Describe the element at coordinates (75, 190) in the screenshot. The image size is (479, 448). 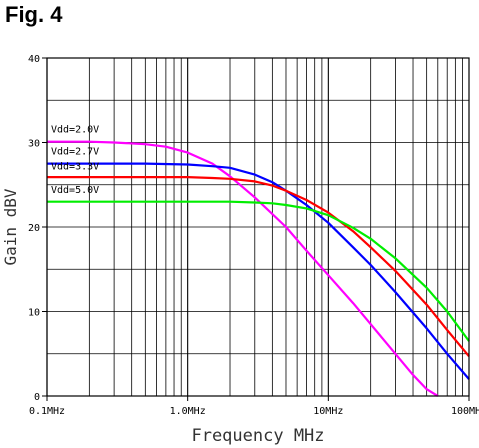
I see `series-label: Vdd=5.0V` at that location.